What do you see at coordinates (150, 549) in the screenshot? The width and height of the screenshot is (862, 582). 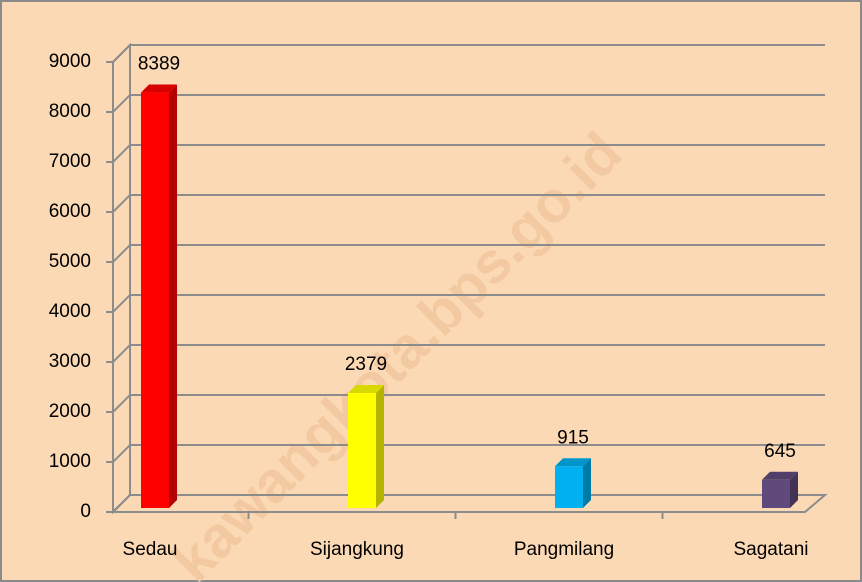 I see `x-tick-label: Sedau` at bounding box center [150, 549].